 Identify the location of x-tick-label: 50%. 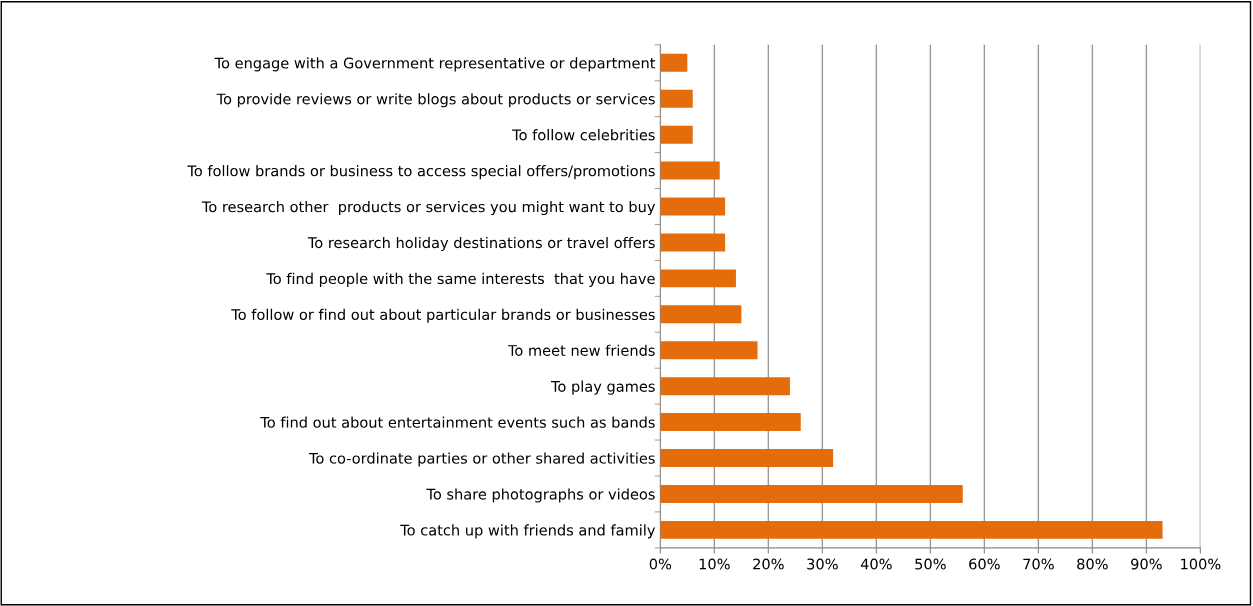
(930, 564).